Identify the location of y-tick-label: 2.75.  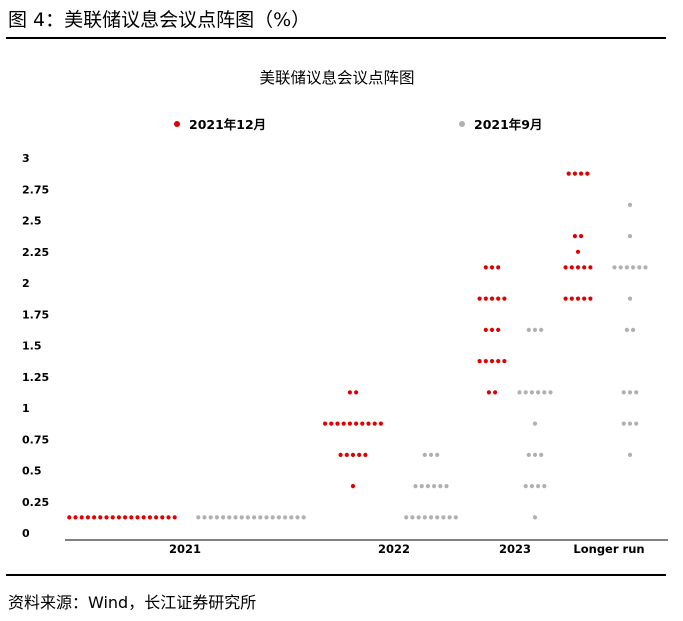
(35, 189).